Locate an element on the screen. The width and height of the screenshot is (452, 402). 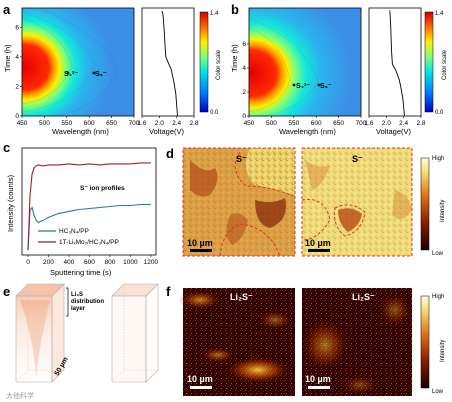
x-axis-a: 450 500 550 600 650 700 is located at coordinates (78, 121).